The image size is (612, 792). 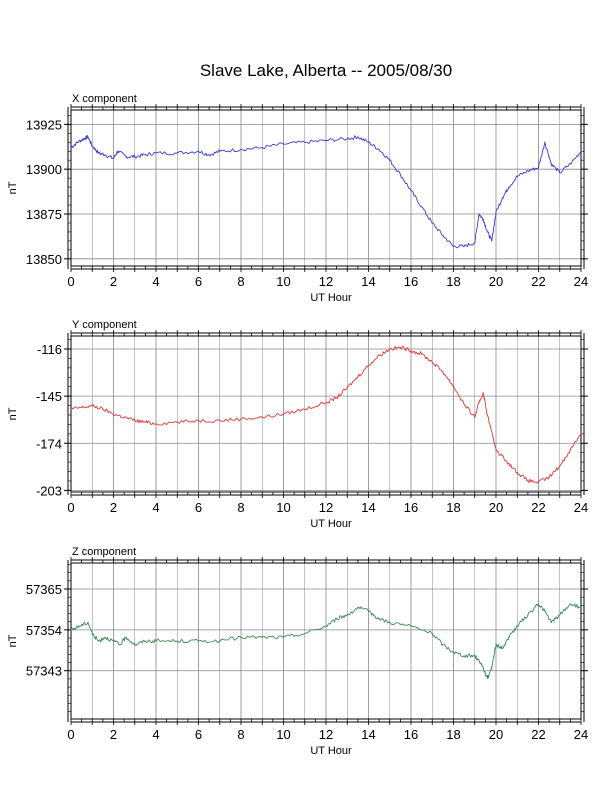 What do you see at coordinates (198, 281) in the screenshot?
I see `x-tick-label: 6` at bounding box center [198, 281].